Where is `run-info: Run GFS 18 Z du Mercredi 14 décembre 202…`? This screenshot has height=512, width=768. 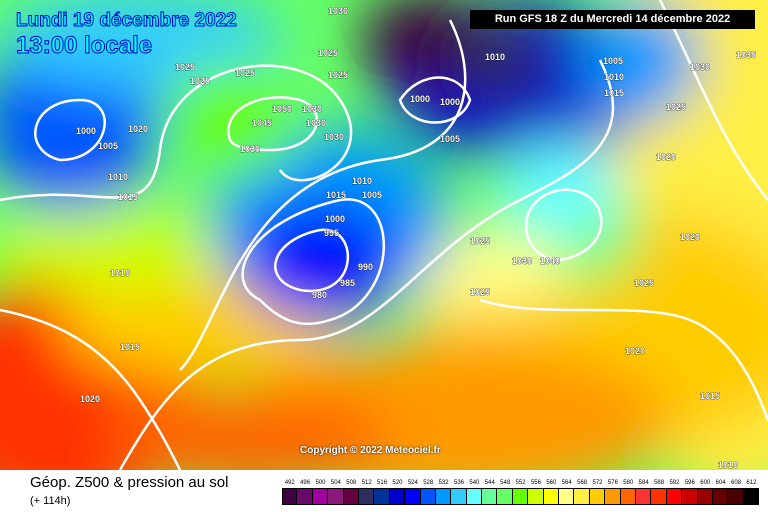
run-info: Run GFS 18 Z du Mercredi 14 décembre 202… is located at coordinates (612, 19).